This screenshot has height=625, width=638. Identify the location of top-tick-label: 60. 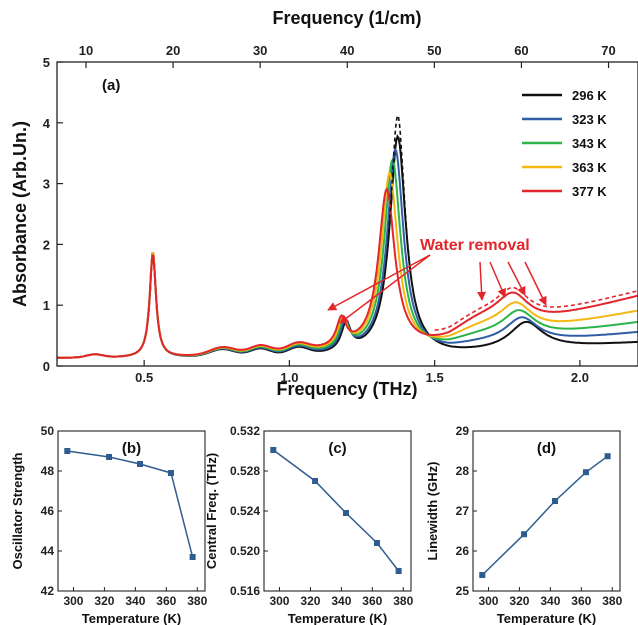
(521, 50).